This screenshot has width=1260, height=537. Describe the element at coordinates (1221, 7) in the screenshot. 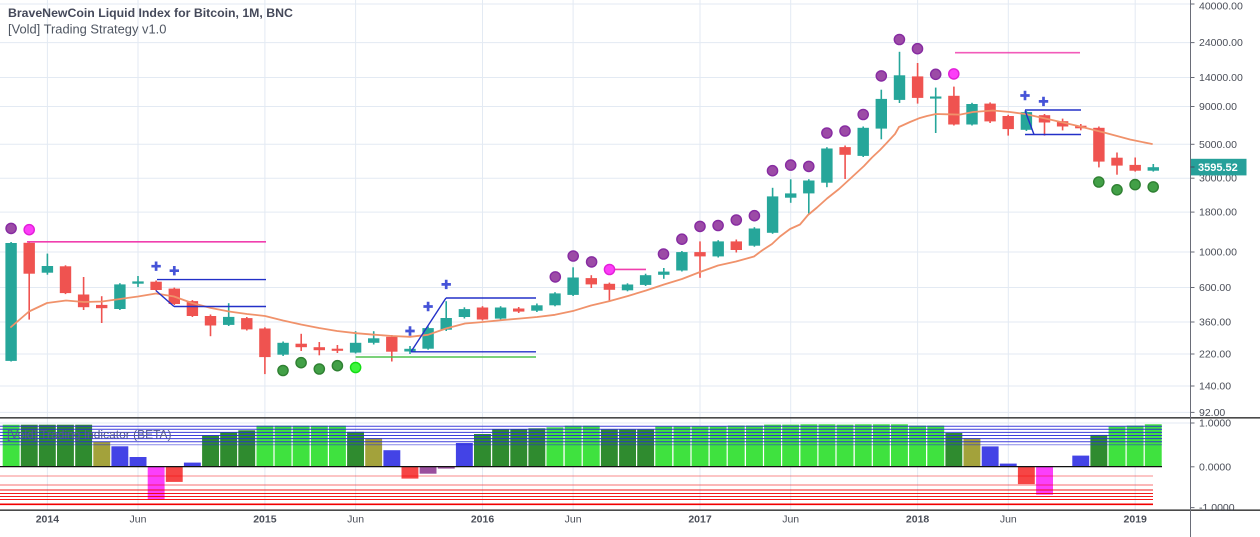

I see `svg-text: 40000.00` at that location.